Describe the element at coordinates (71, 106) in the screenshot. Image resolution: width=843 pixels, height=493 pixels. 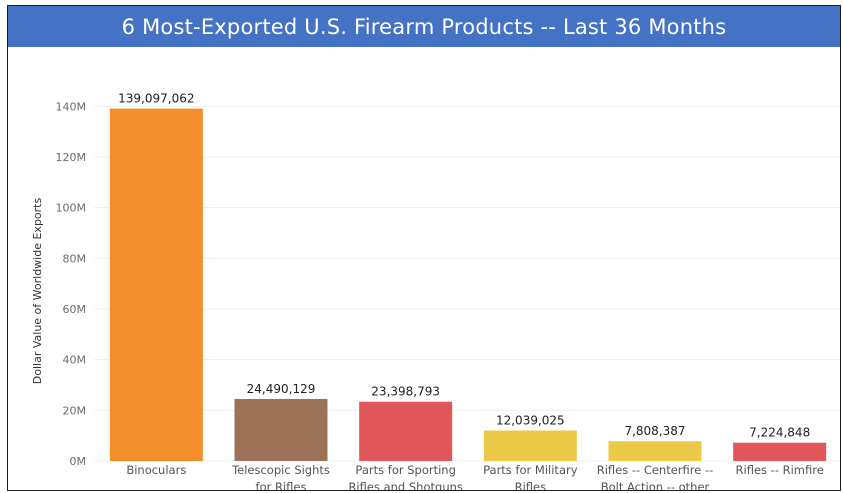
I see `y-tick-label: 140M` at that location.